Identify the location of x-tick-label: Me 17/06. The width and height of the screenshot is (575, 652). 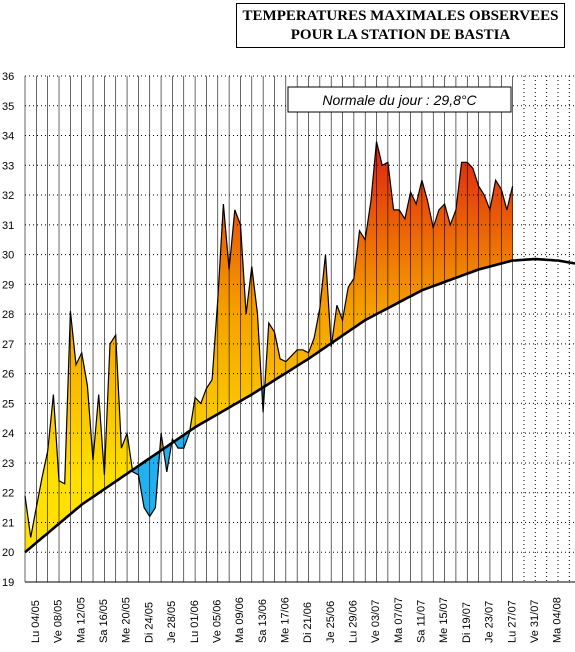
(285, 620).